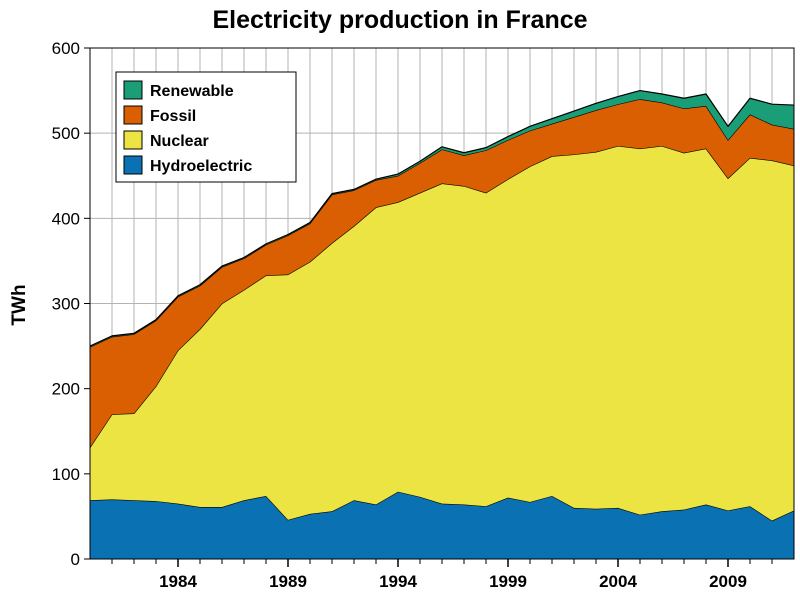  What do you see at coordinates (66, 389) in the screenshot?
I see `y-tick-label: 200` at bounding box center [66, 389].